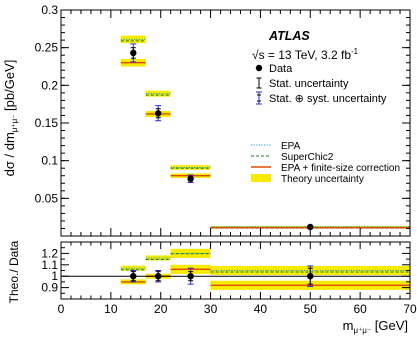 This screenshot has height=339, width=417. Describe the element at coordinates (49, 265) in the screenshot. I see `ratio-y-tick-label-2: 1.1` at that location.